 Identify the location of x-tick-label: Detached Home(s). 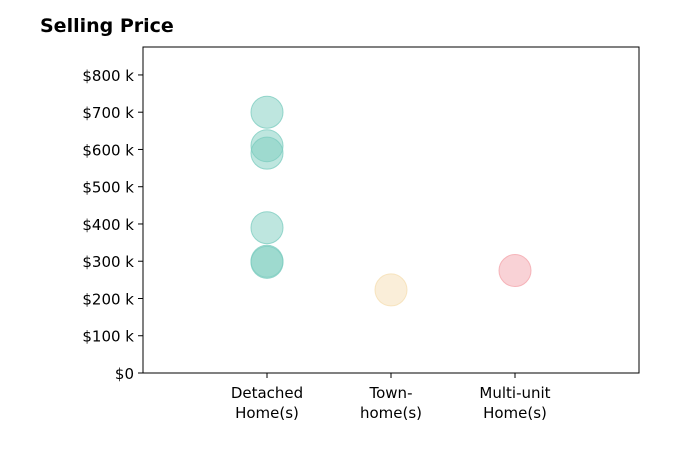
(267, 403).